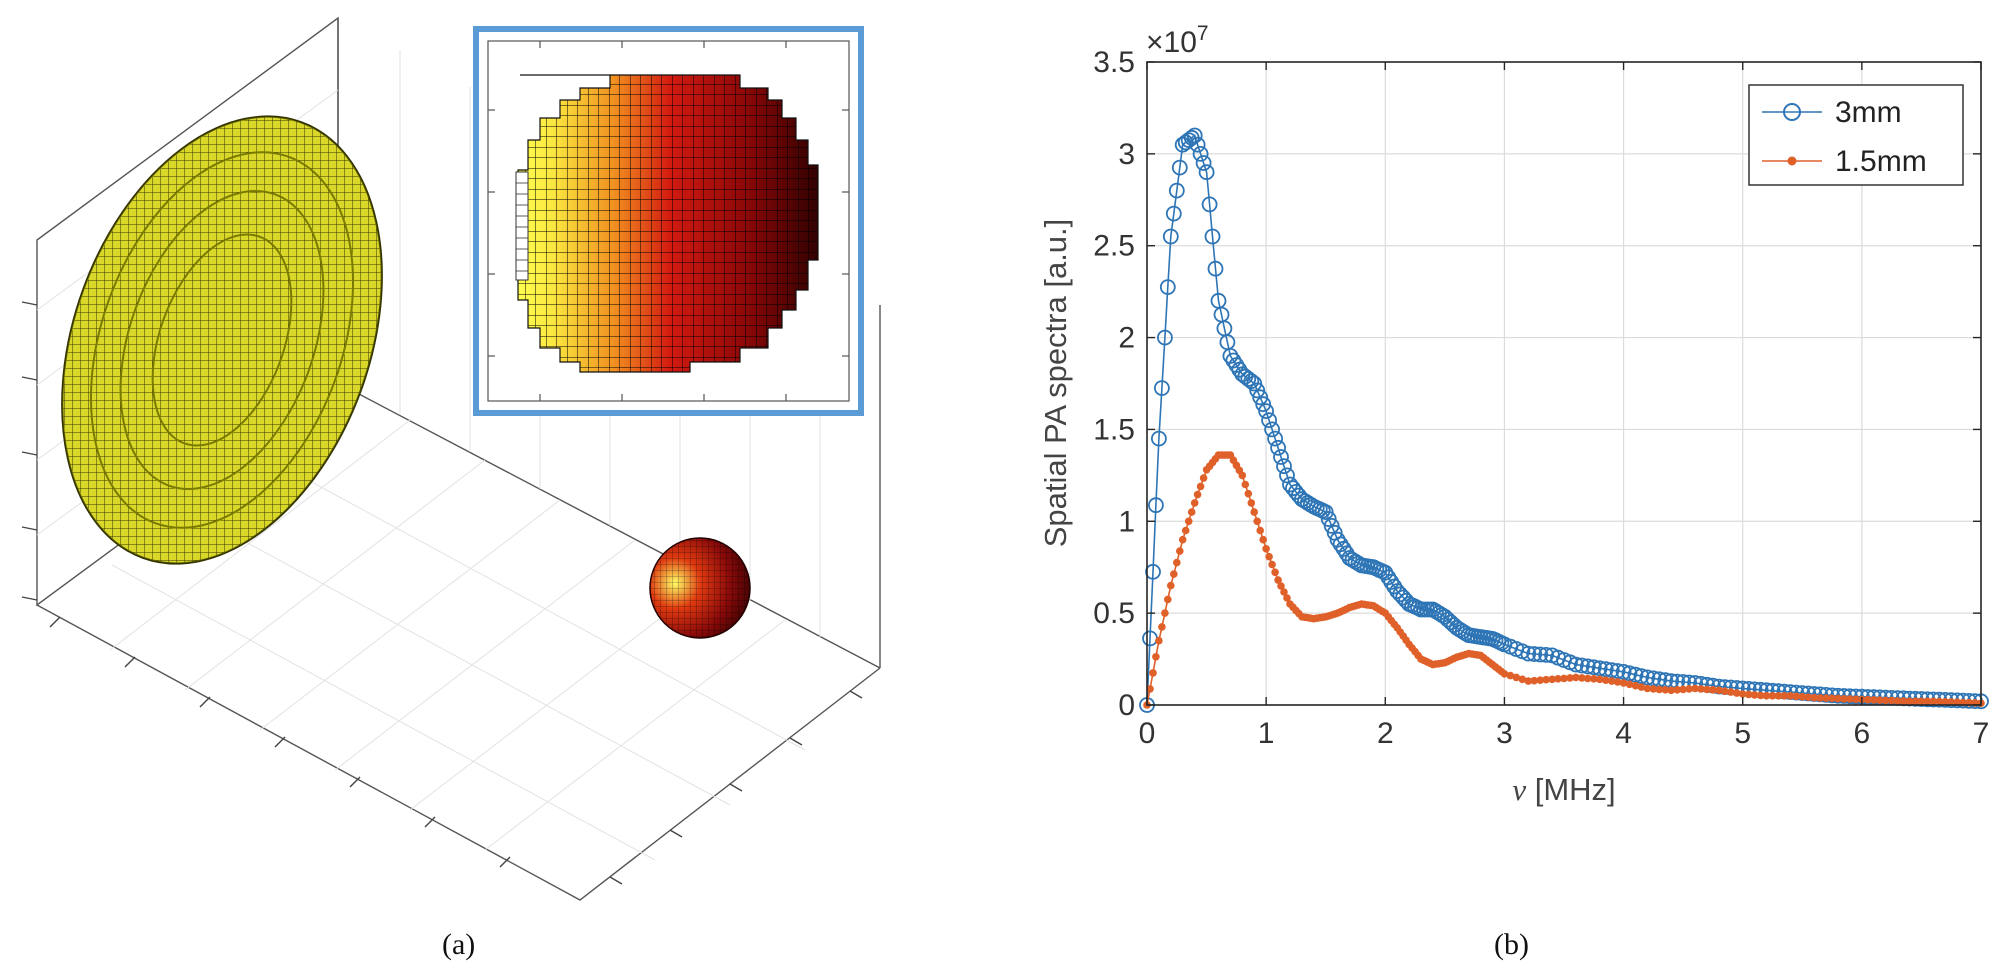 This screenshot has height=979, width=2008. I want to click on inset-cross-section, so click(668, 221).